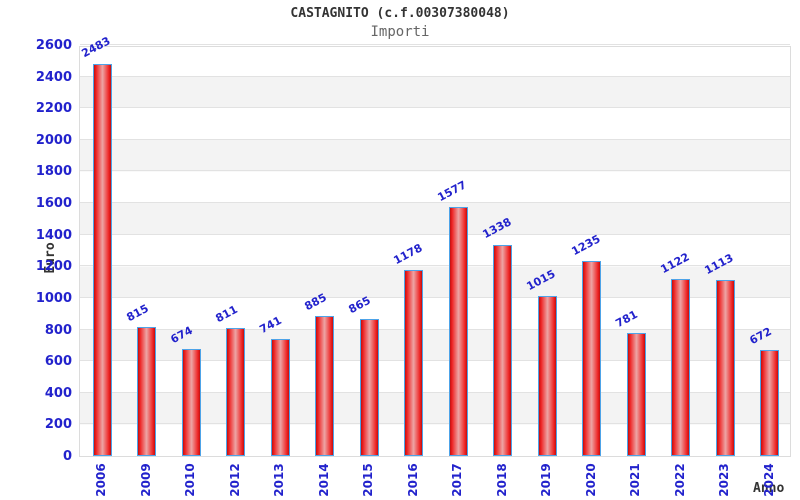 The width and height of the screenshot is (800, 500). Describe the element at coordinates (400, 13) in the screenshot. I see `chart-title: CASTAGNITO (c.f.00307380048)` at that location.